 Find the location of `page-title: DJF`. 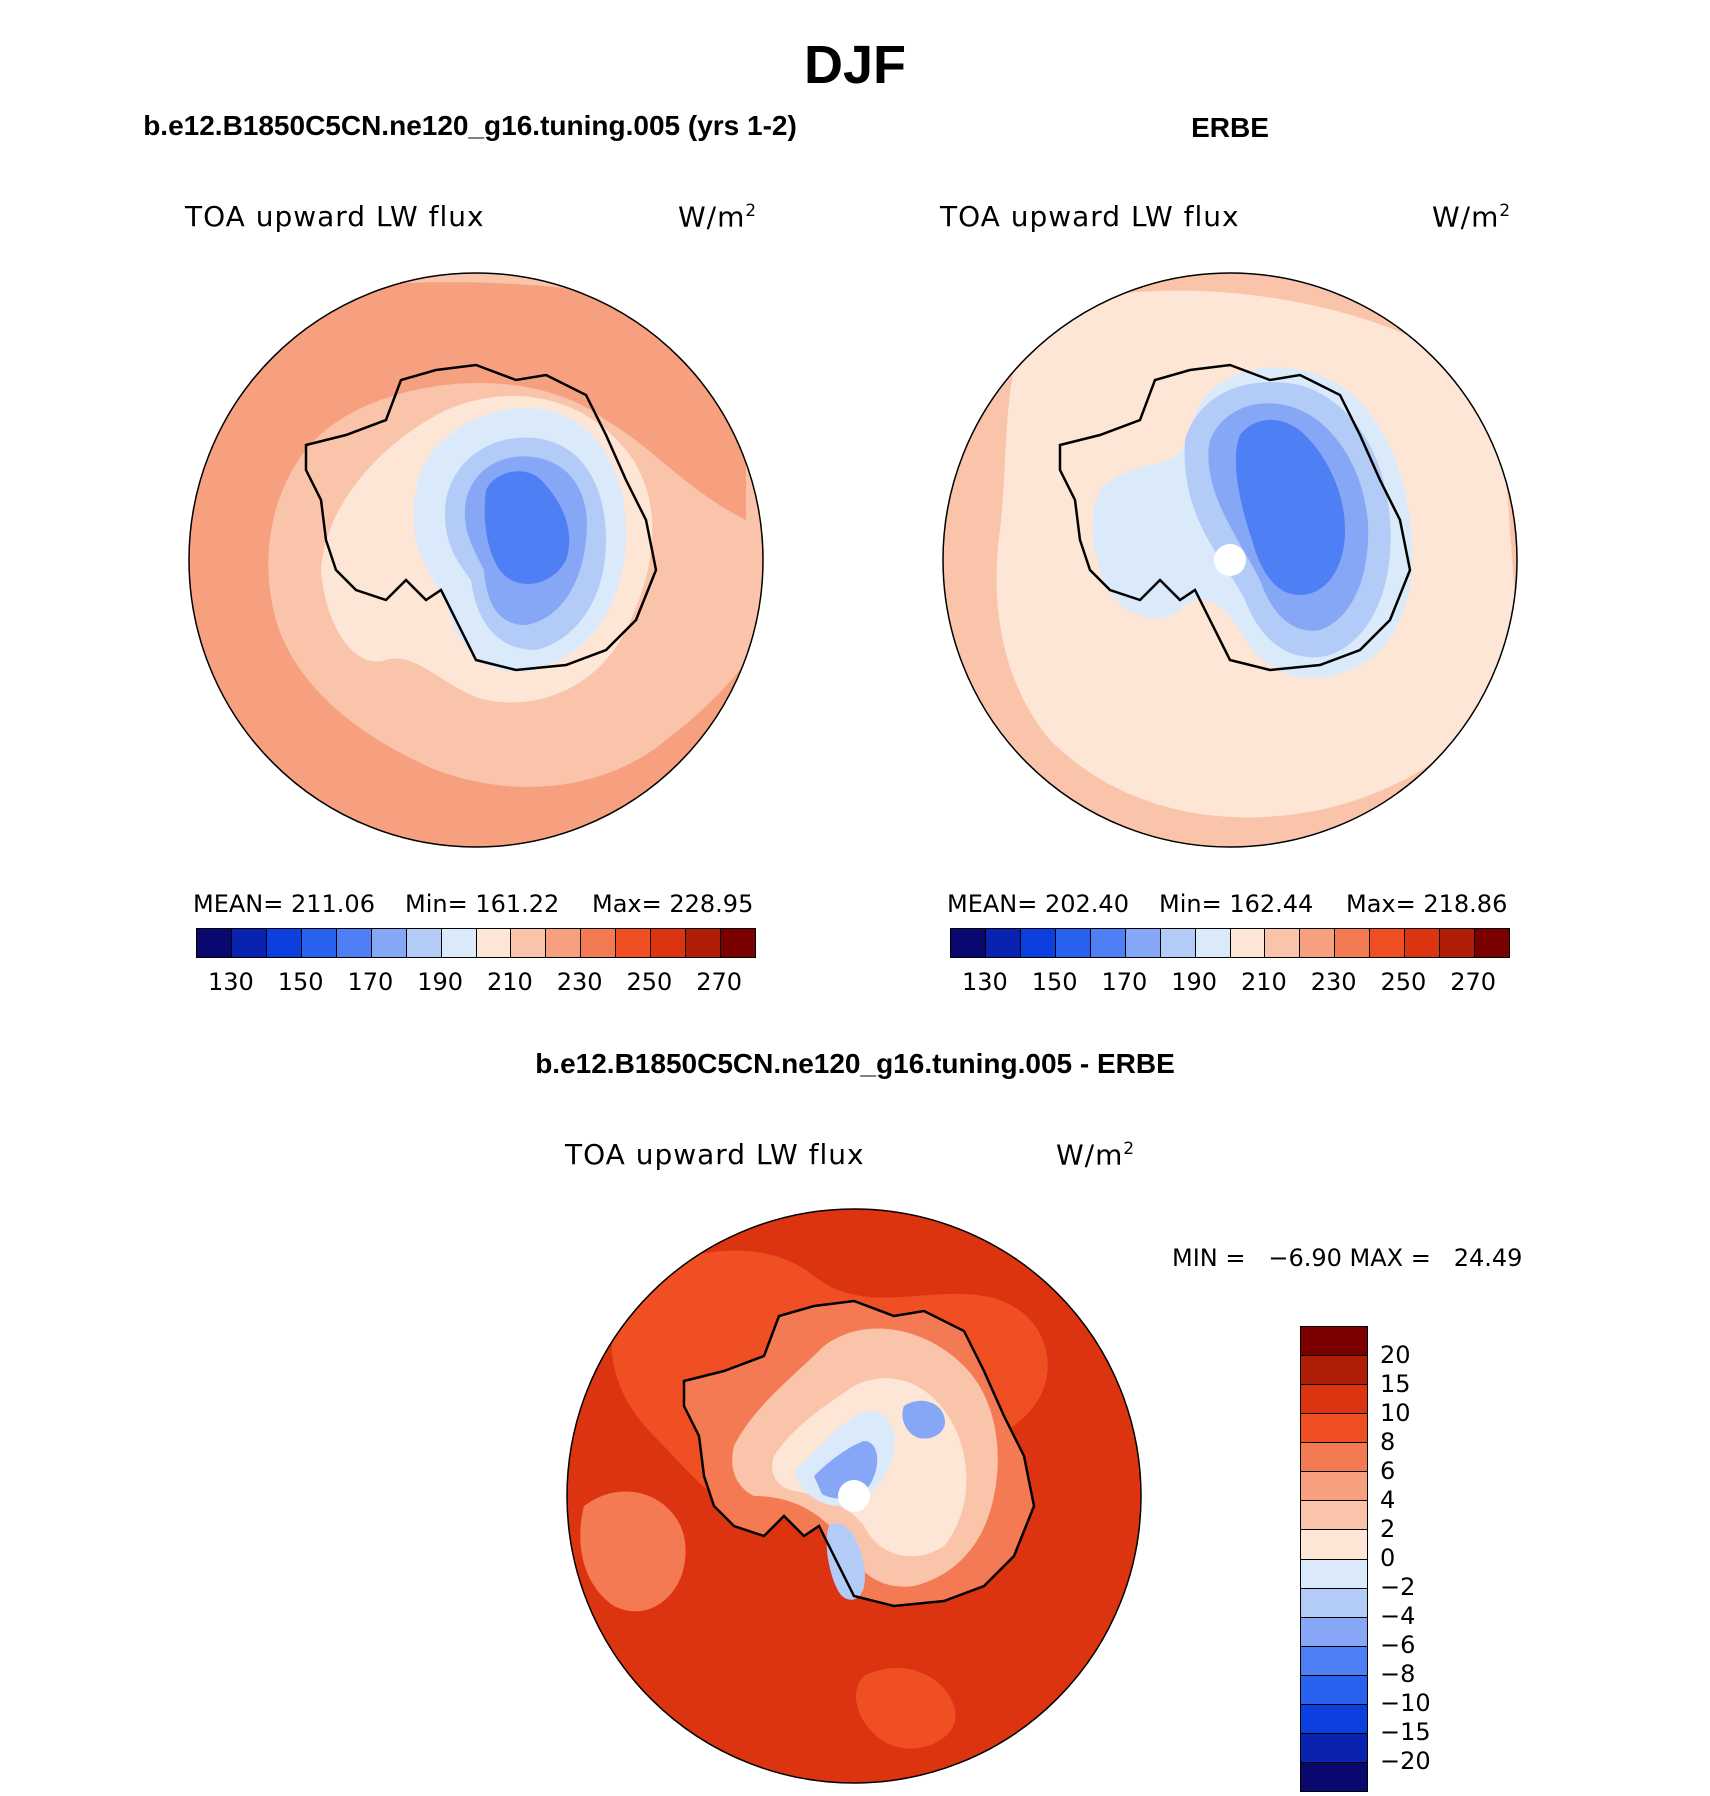

page-title: DJF is located at coordinates (854, 65).